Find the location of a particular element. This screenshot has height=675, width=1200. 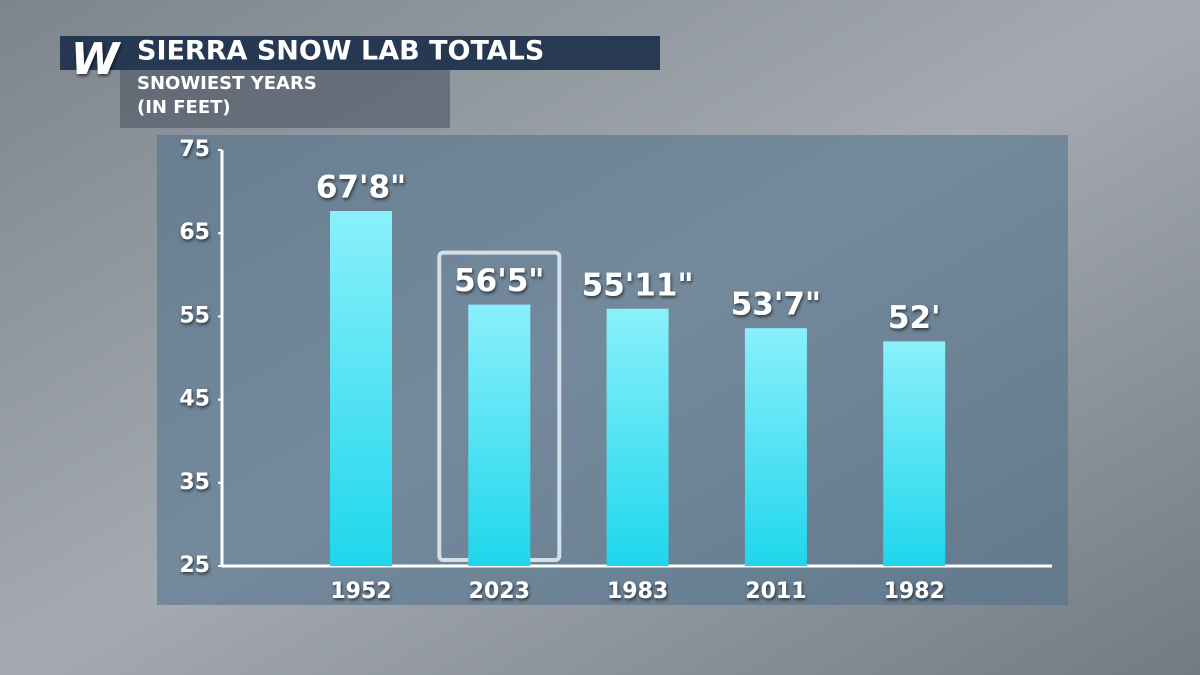

value-label: 56'5" is located at coordinates (499, 281).